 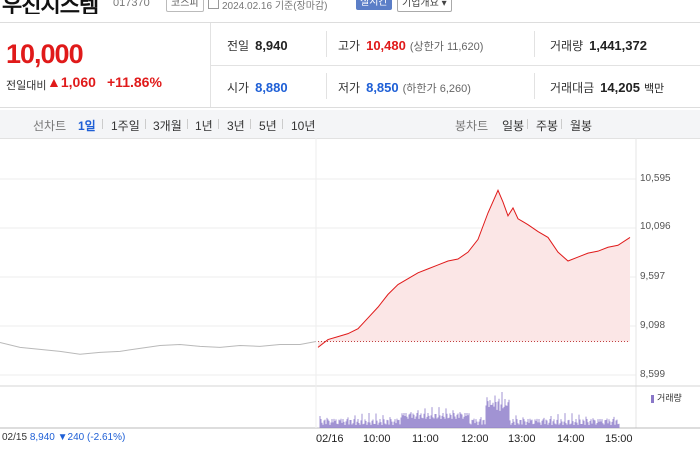 I want to click on candle-weekly: 주봉, so click(x=547, y=126).